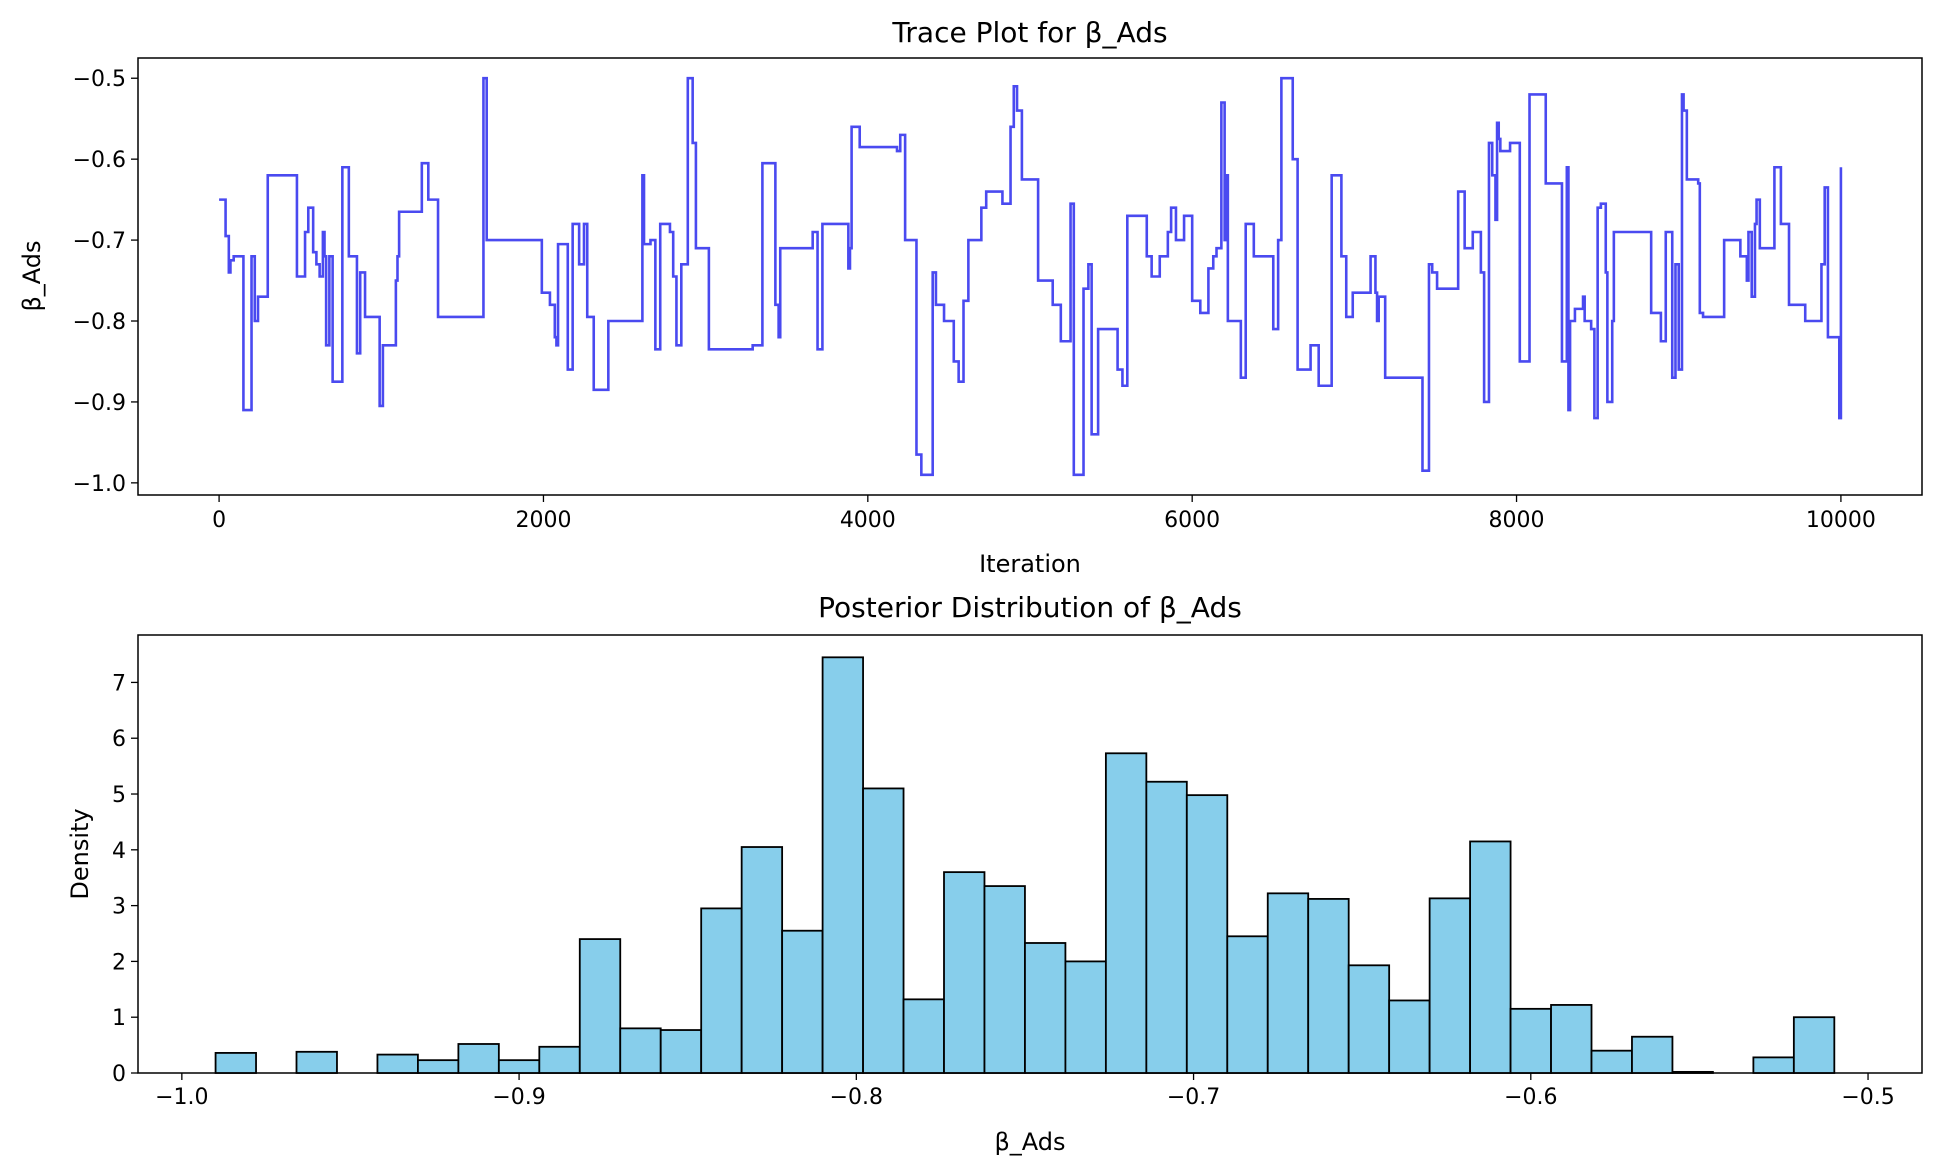 The image size is (1942, 1174). What do you see at coordinates (99, 403) in the screenshot?
I see `trace-y-tick-label: −0.9` at bounding box center [99, 403].